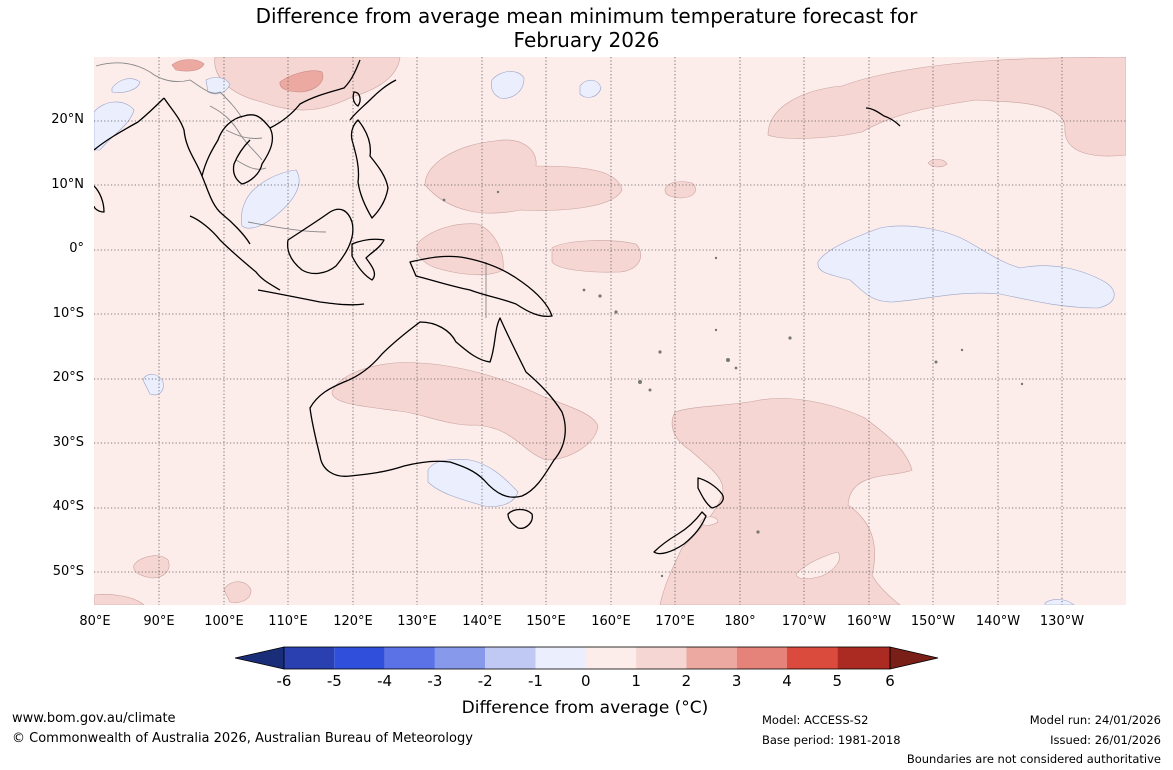  What do you see at coordinates (68, 442) in the screenshot?
I see `lat-label-30s: 30°S` at bounding box center [68, 442].